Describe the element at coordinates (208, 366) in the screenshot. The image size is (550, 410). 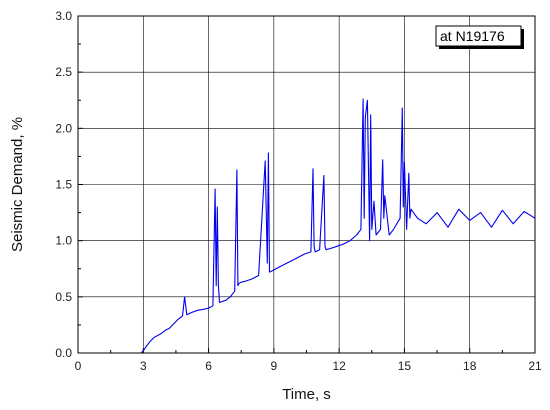
I see `x-tick-label: 6` at that location.